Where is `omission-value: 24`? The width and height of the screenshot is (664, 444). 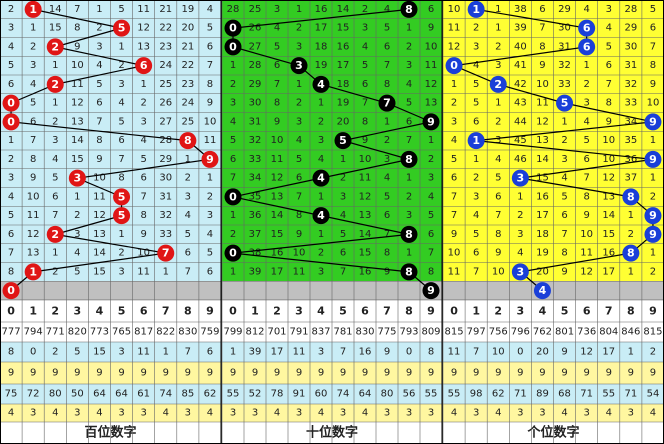 omission-value: 24 is located at coordinates (165, 65).